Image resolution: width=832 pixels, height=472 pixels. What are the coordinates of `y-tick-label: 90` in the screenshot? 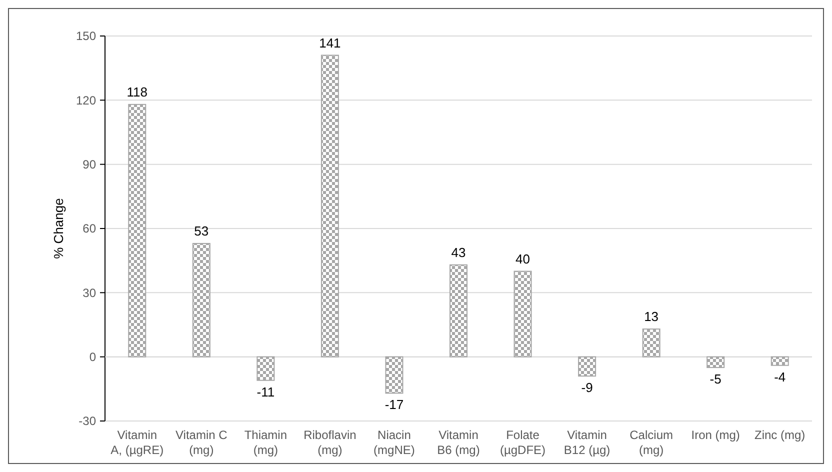 It's located at (89, 165).